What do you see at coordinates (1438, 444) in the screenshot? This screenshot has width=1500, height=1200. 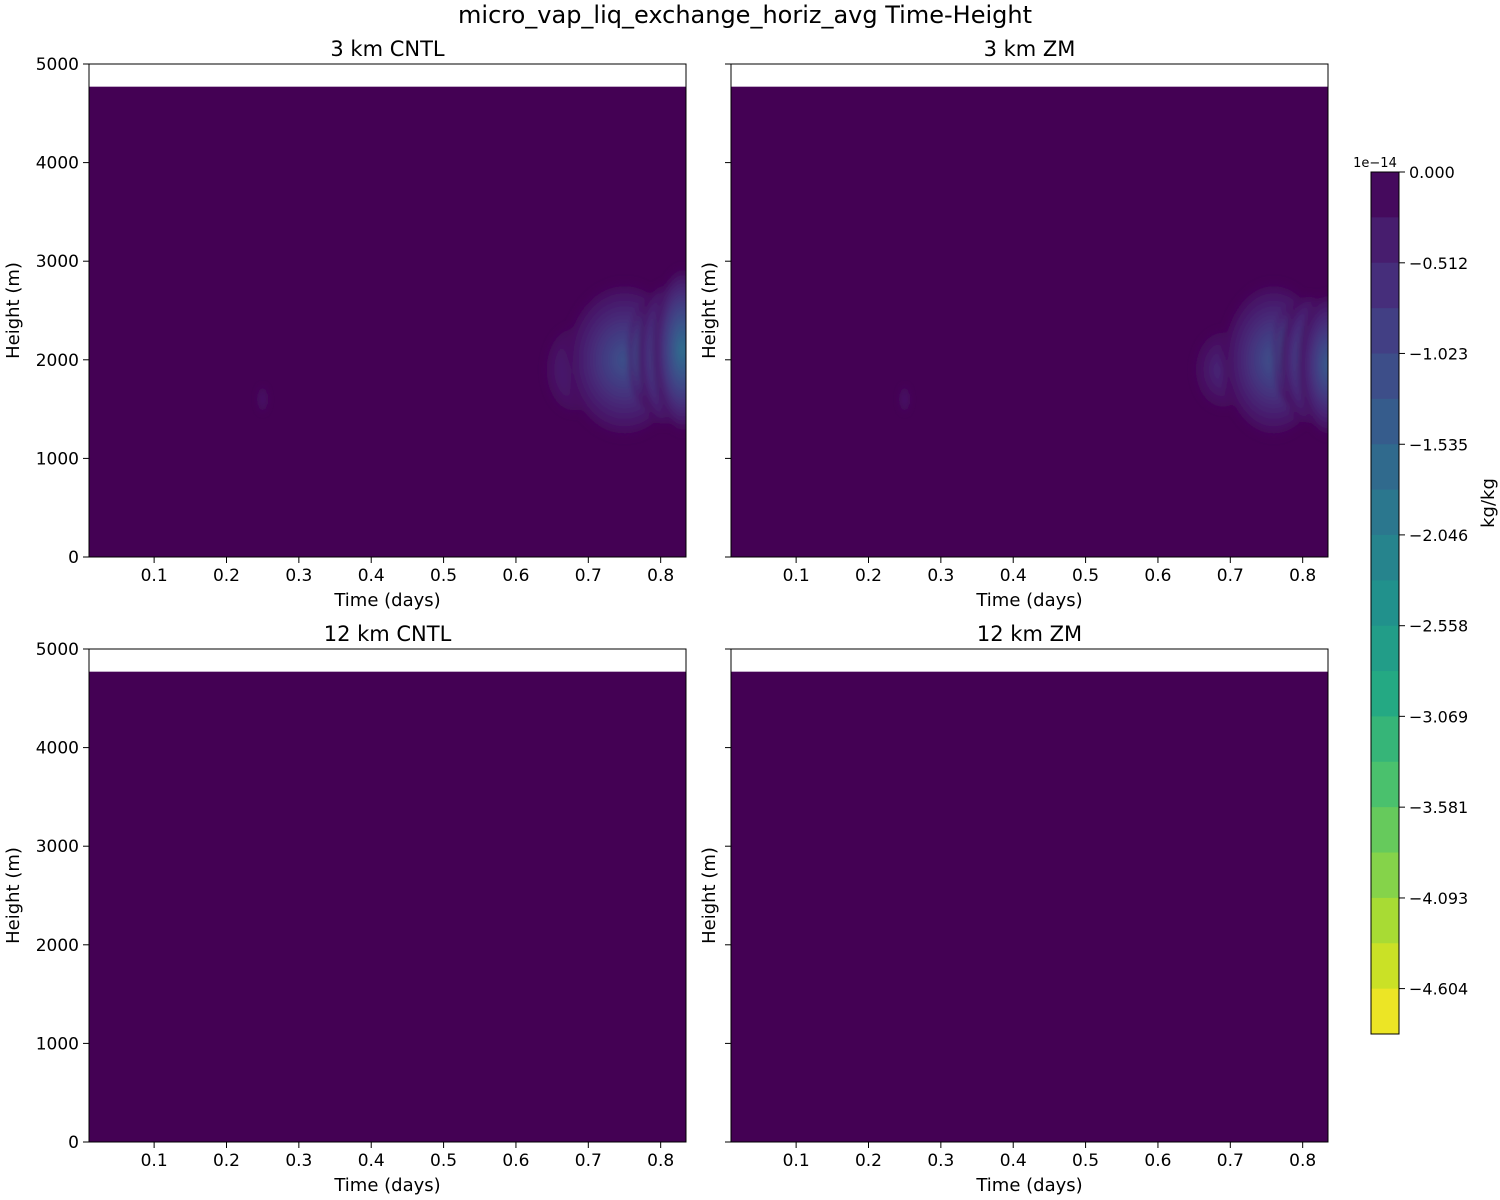 I see `colorbar-tick-label: −1.535` at bounding box center [1438, 444].